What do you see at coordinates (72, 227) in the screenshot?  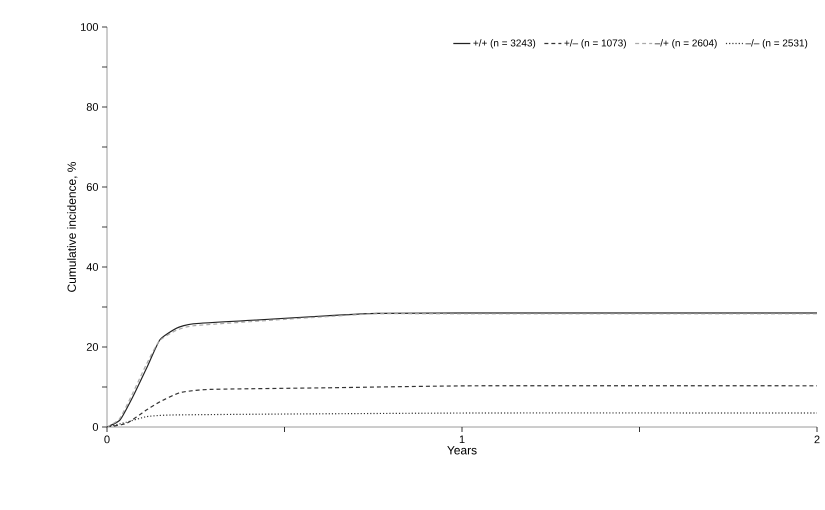 I see `y-axis-title: Cumulative incidence, %` at bounding box center [72, 227].